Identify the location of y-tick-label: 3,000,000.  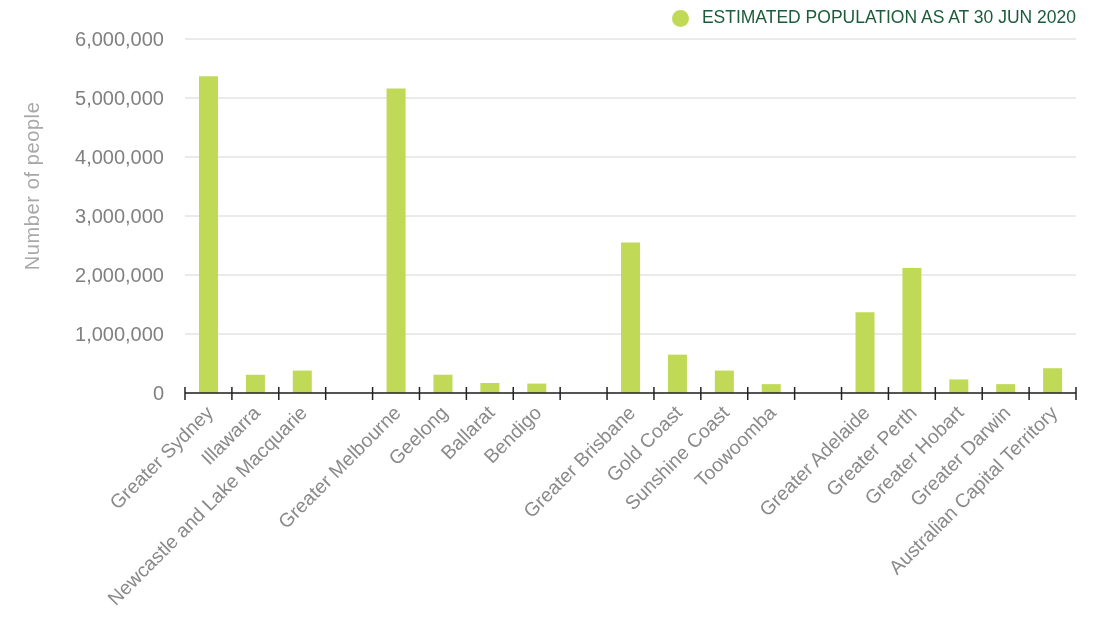
(119, 216).